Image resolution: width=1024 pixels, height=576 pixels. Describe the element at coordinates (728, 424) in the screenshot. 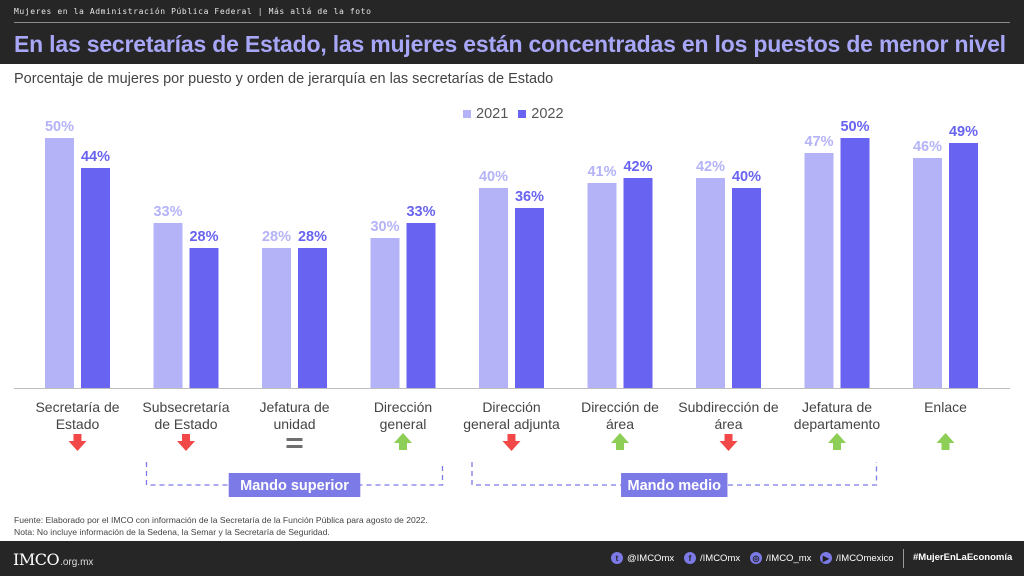

I see `category-label-6-1: área` at that location.